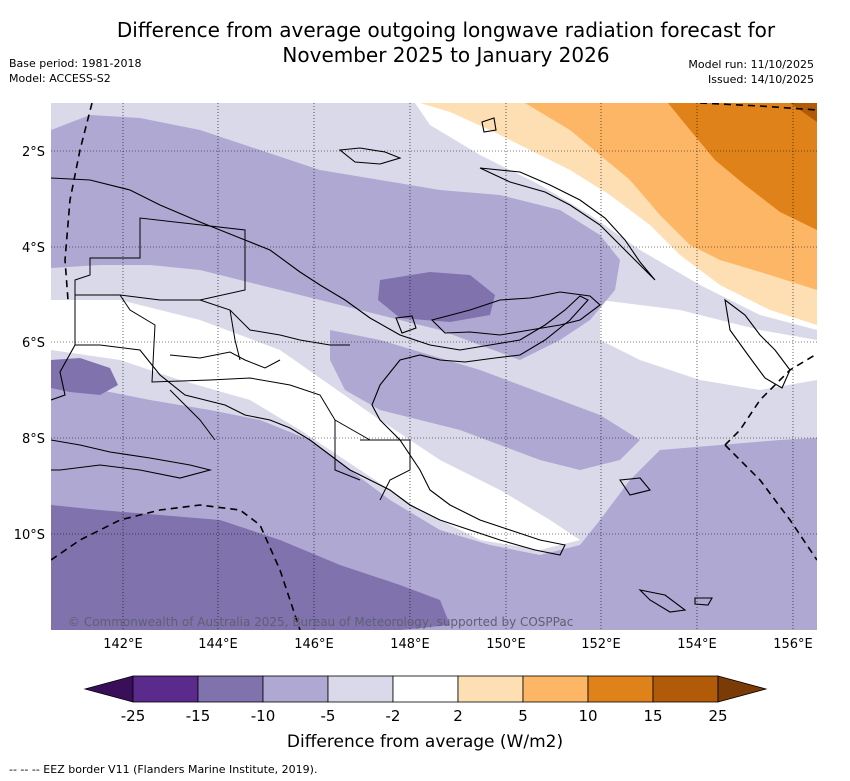 The image size is (850, 781). Describe the element at coordinates (133, 716) in the screenshot. I see `colorbar-tick-1: -25` at that location.